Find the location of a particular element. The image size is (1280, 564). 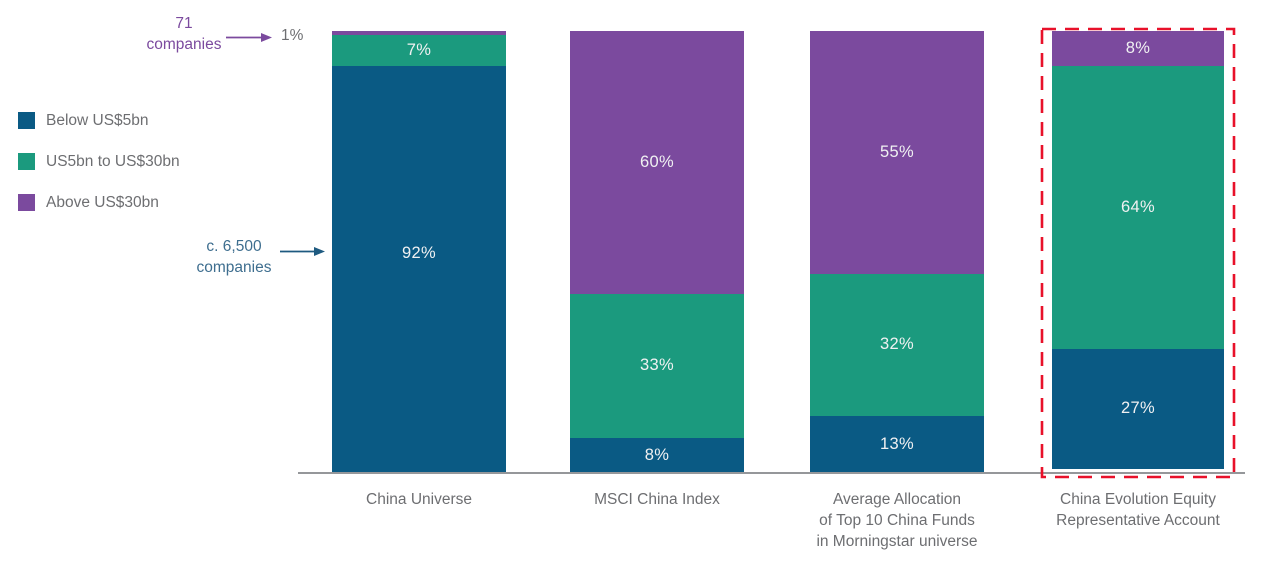

arrowhead-purple is located at coordinates (266, 37).